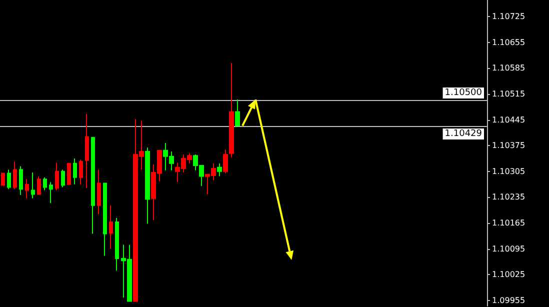 This screenshot has width=549, height=307. What do you see at coordinates (509, 68) in the screenshot?
I see `y-tick-label: 1.10585` at bounding box center [509, 68].